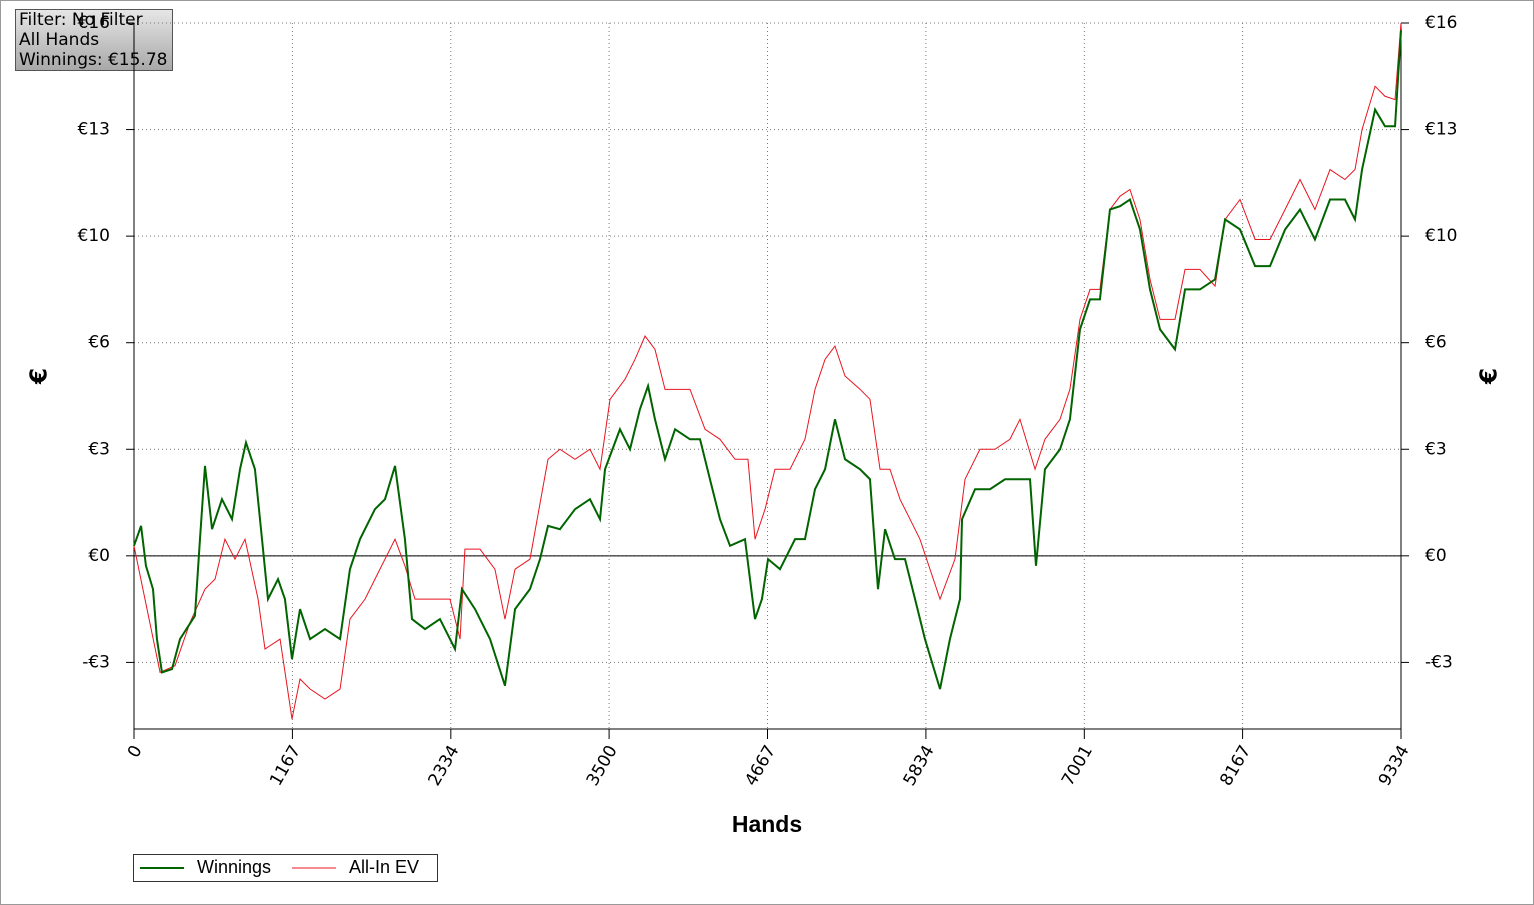 Image resolution: width=1534 pixels, height=905 pixels. I want to click on winnings-text: Winnings: €15.78, so click(93, 60).